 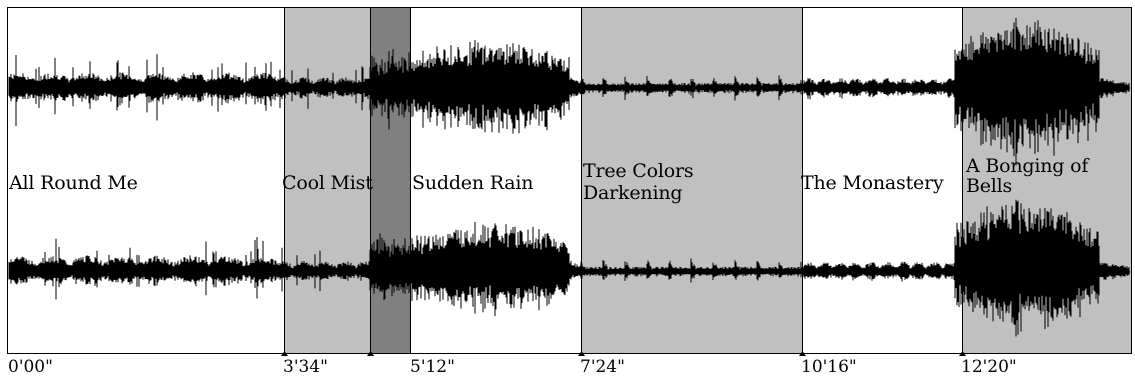 I want to click on section-title-cool-mist: Cool Mist, so click(x=327, y=183).